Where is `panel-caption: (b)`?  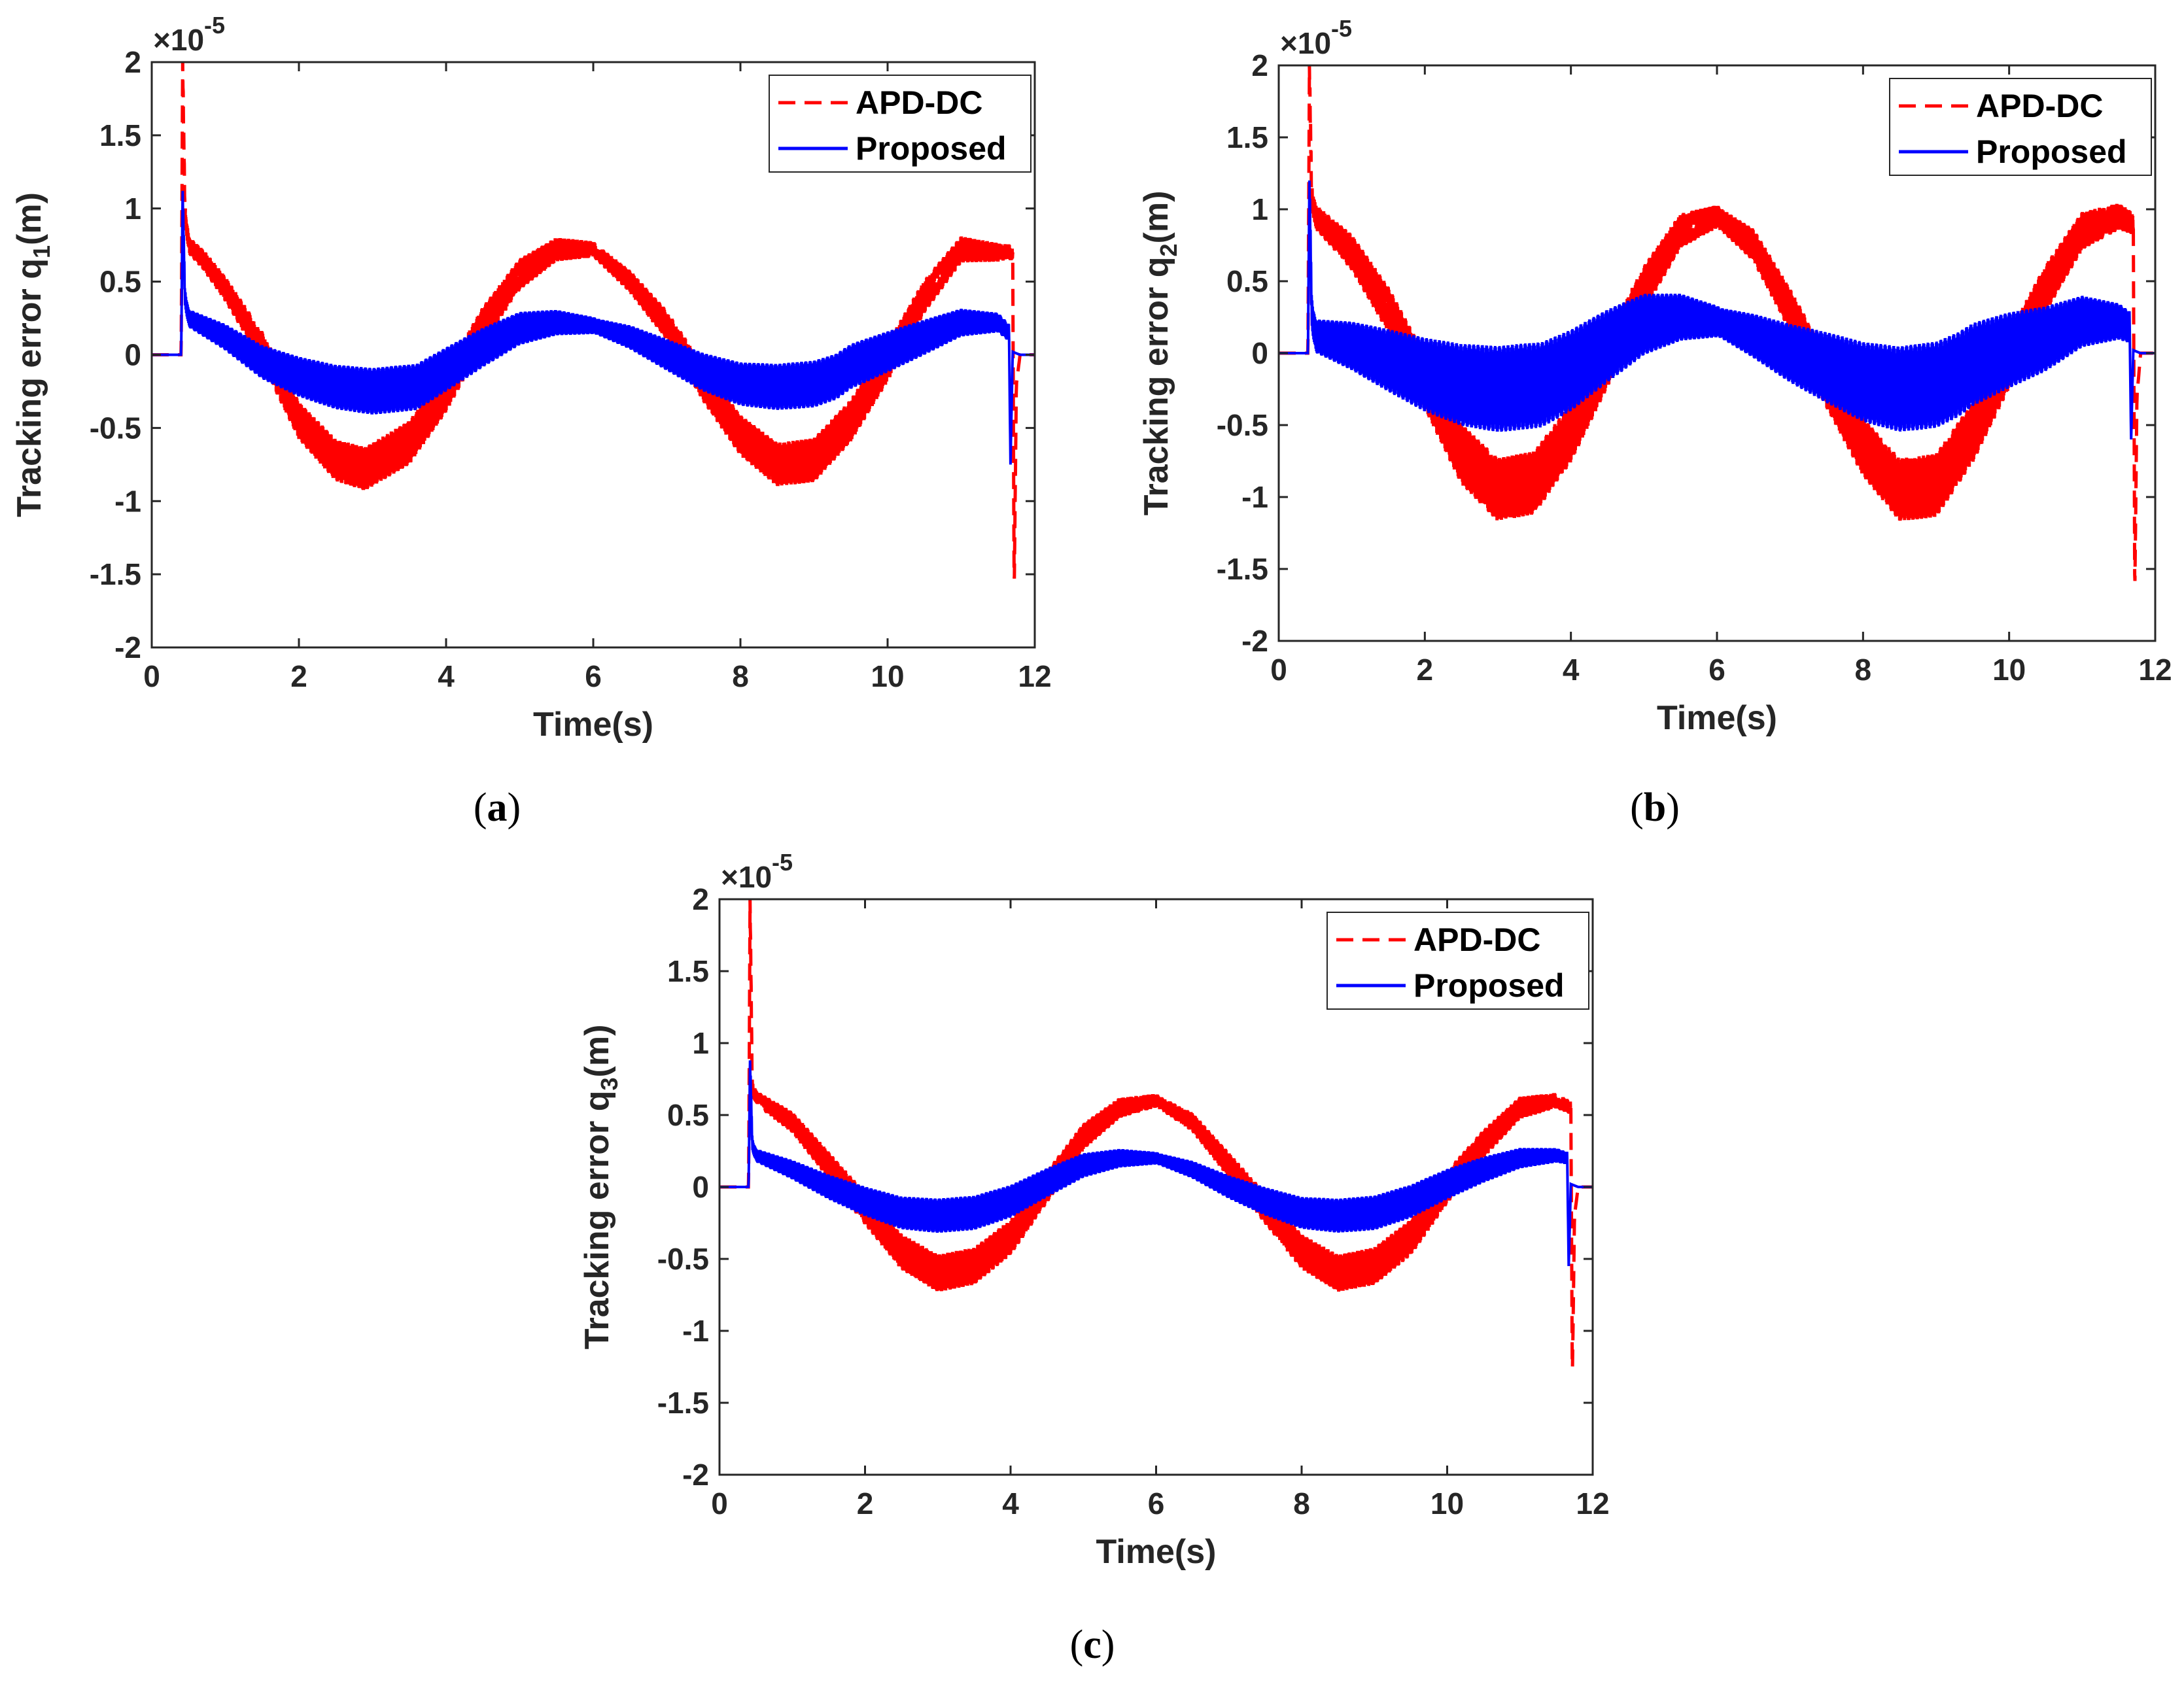
panel-caption: (b) is located at coordinates (1655, 807).